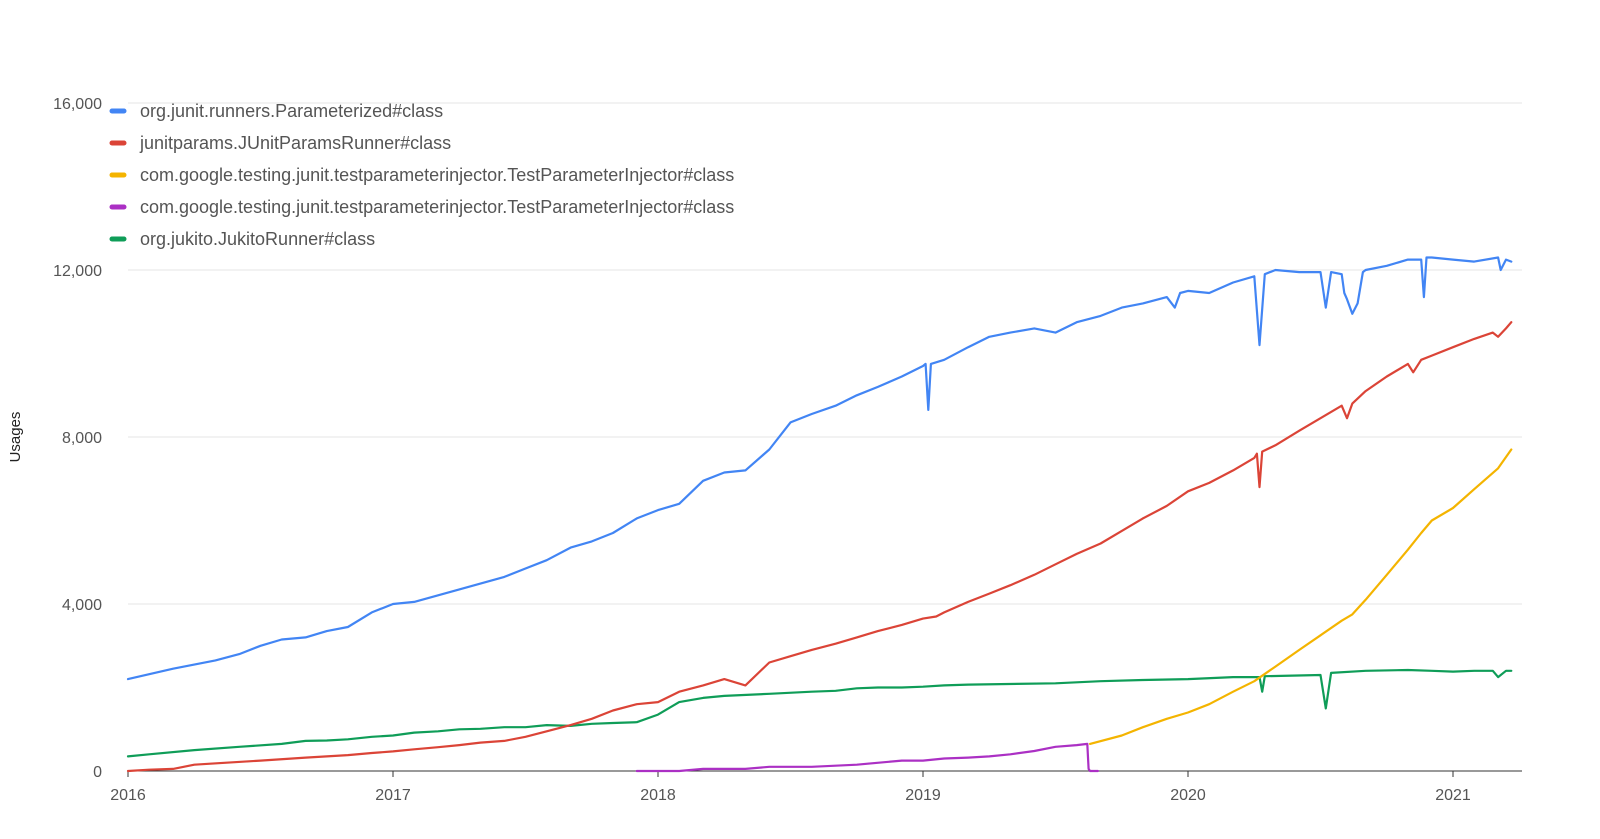 Image resolution: width=1600 pixels, height=839 pixels. I want to click on y-tick-label: 0, so click(97, 772).